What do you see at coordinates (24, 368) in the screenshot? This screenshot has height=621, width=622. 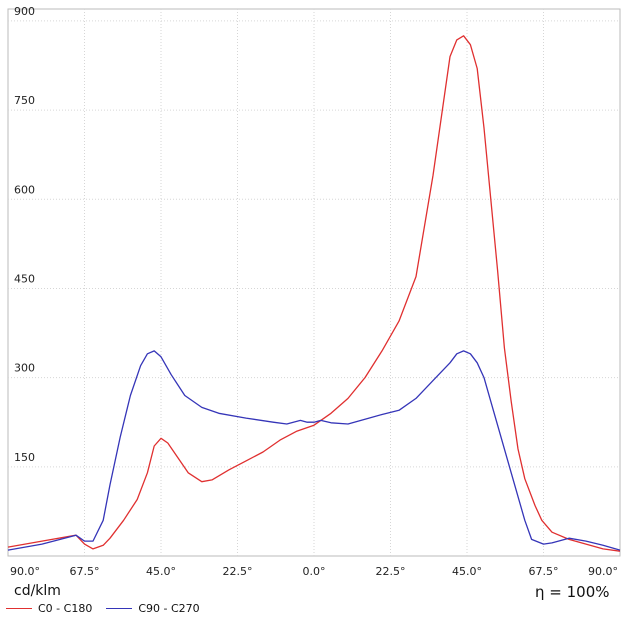 I see `y-tick-label: 300` at bounding box center [24, 368].